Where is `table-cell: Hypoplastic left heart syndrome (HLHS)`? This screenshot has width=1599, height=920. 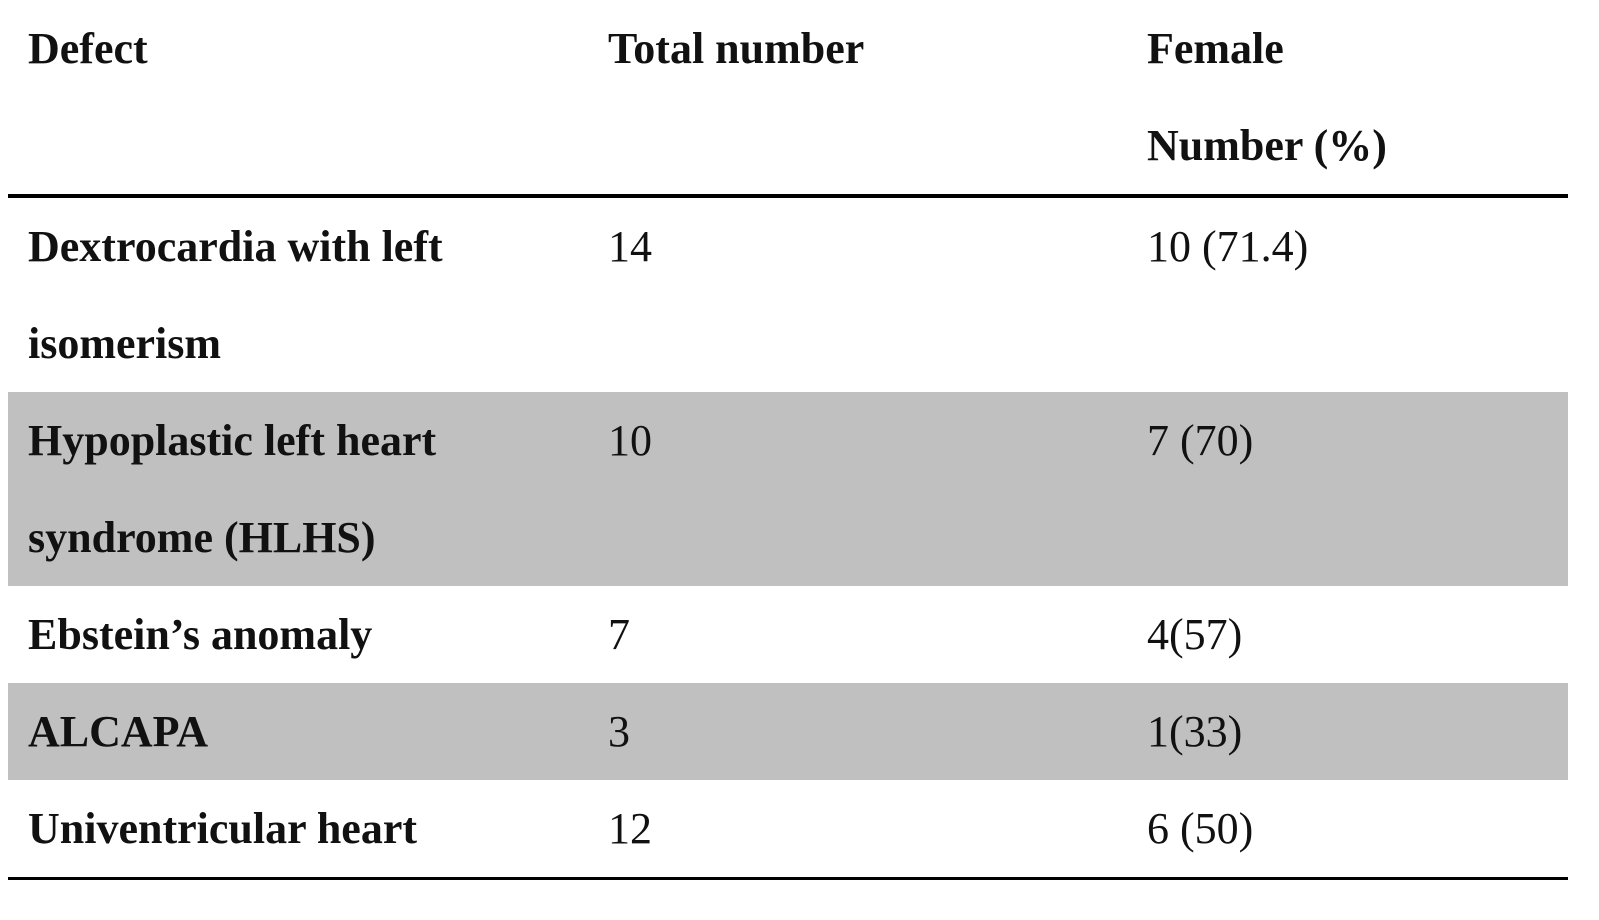 table-cell: Hypoplastic left heart syndrome (HLHS) is located at coordinates (308, 489).